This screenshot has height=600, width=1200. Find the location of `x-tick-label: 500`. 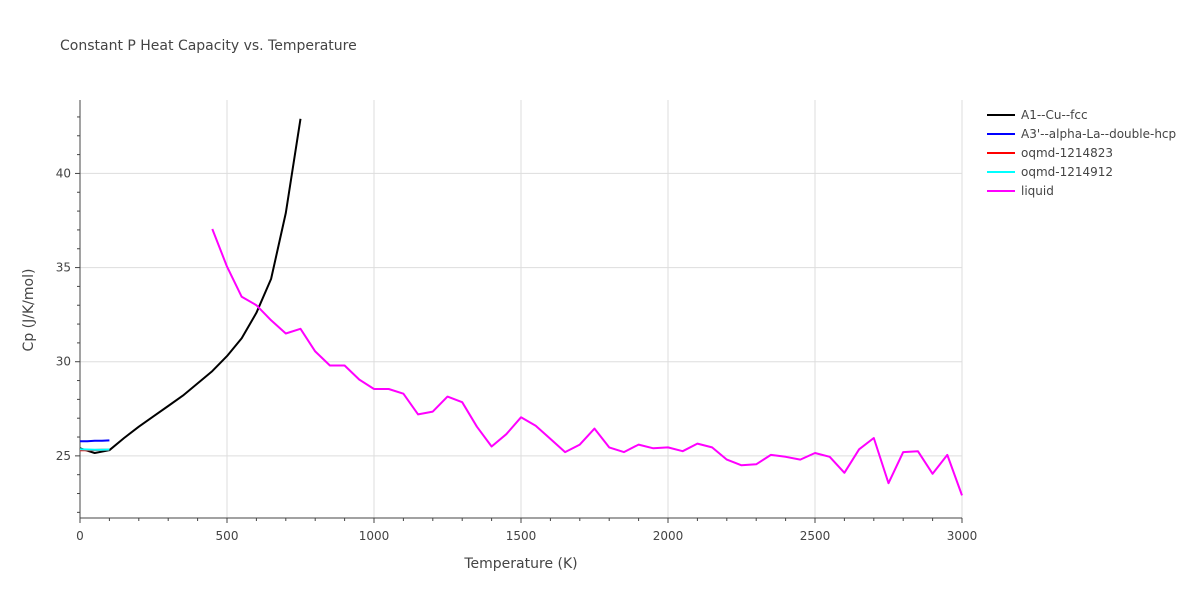

x-tick-label: 500 is located at coordinates (227, 536).